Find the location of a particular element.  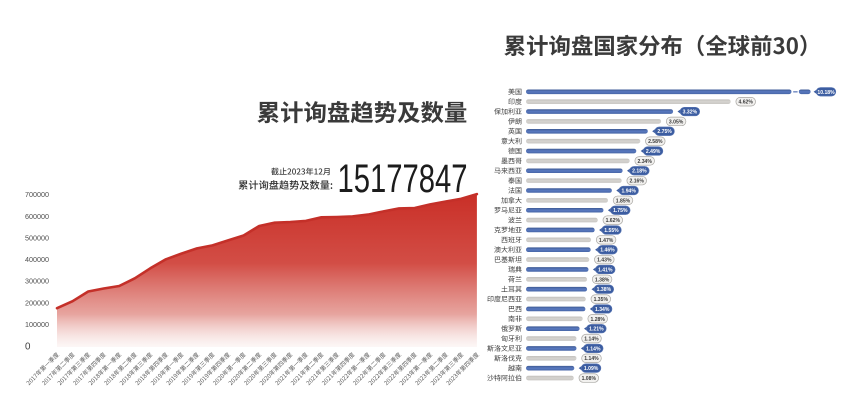

svg-text: 1.94% is located at coordinates (628, 191).